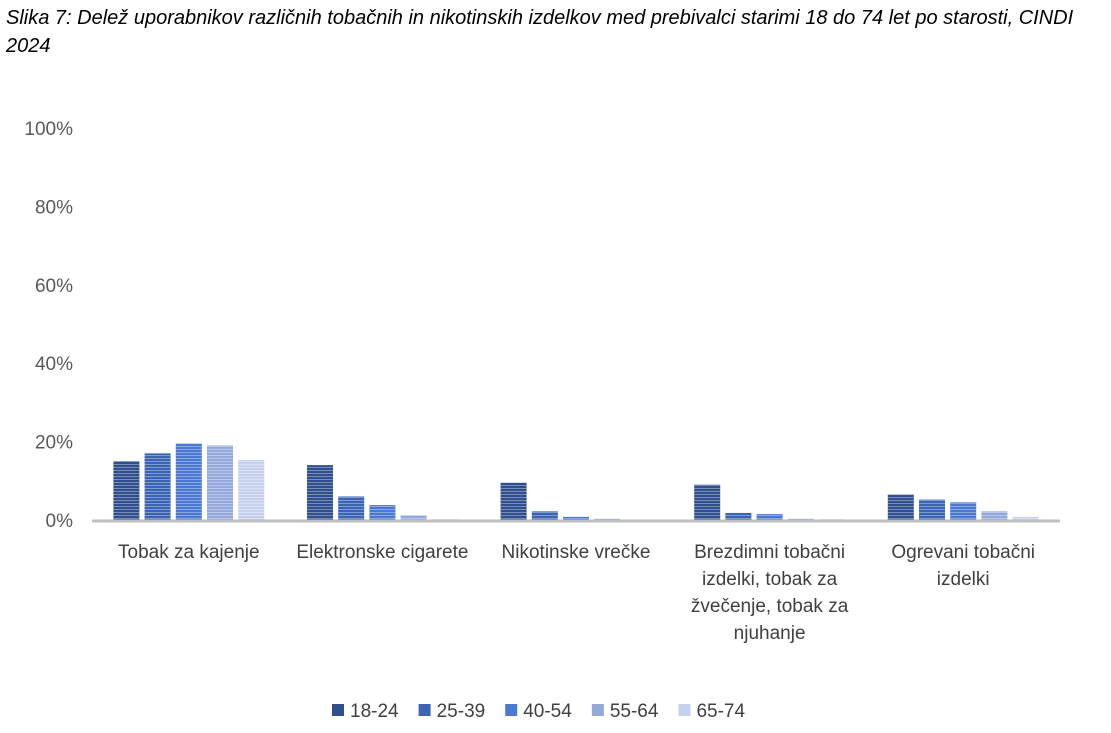 This screenshot has height=733, width=1111. What do you see at coordinates (54, 286) in the screenshot?
I see `y-tick-label: 60%` at bounding box center [54, 286].